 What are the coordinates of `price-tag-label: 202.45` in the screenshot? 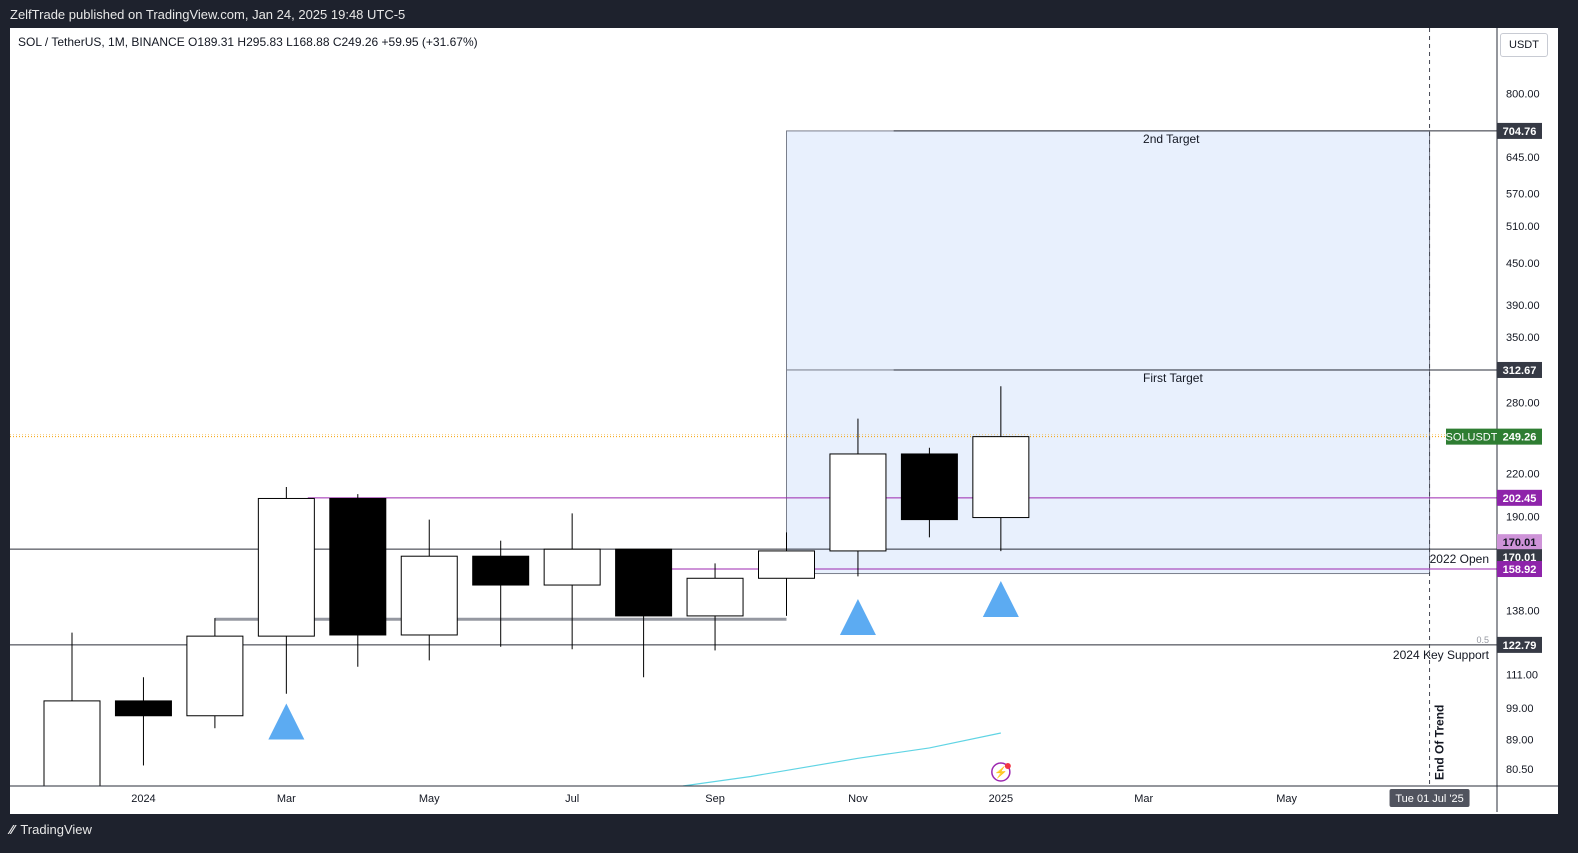 It's located at (1520, 499).